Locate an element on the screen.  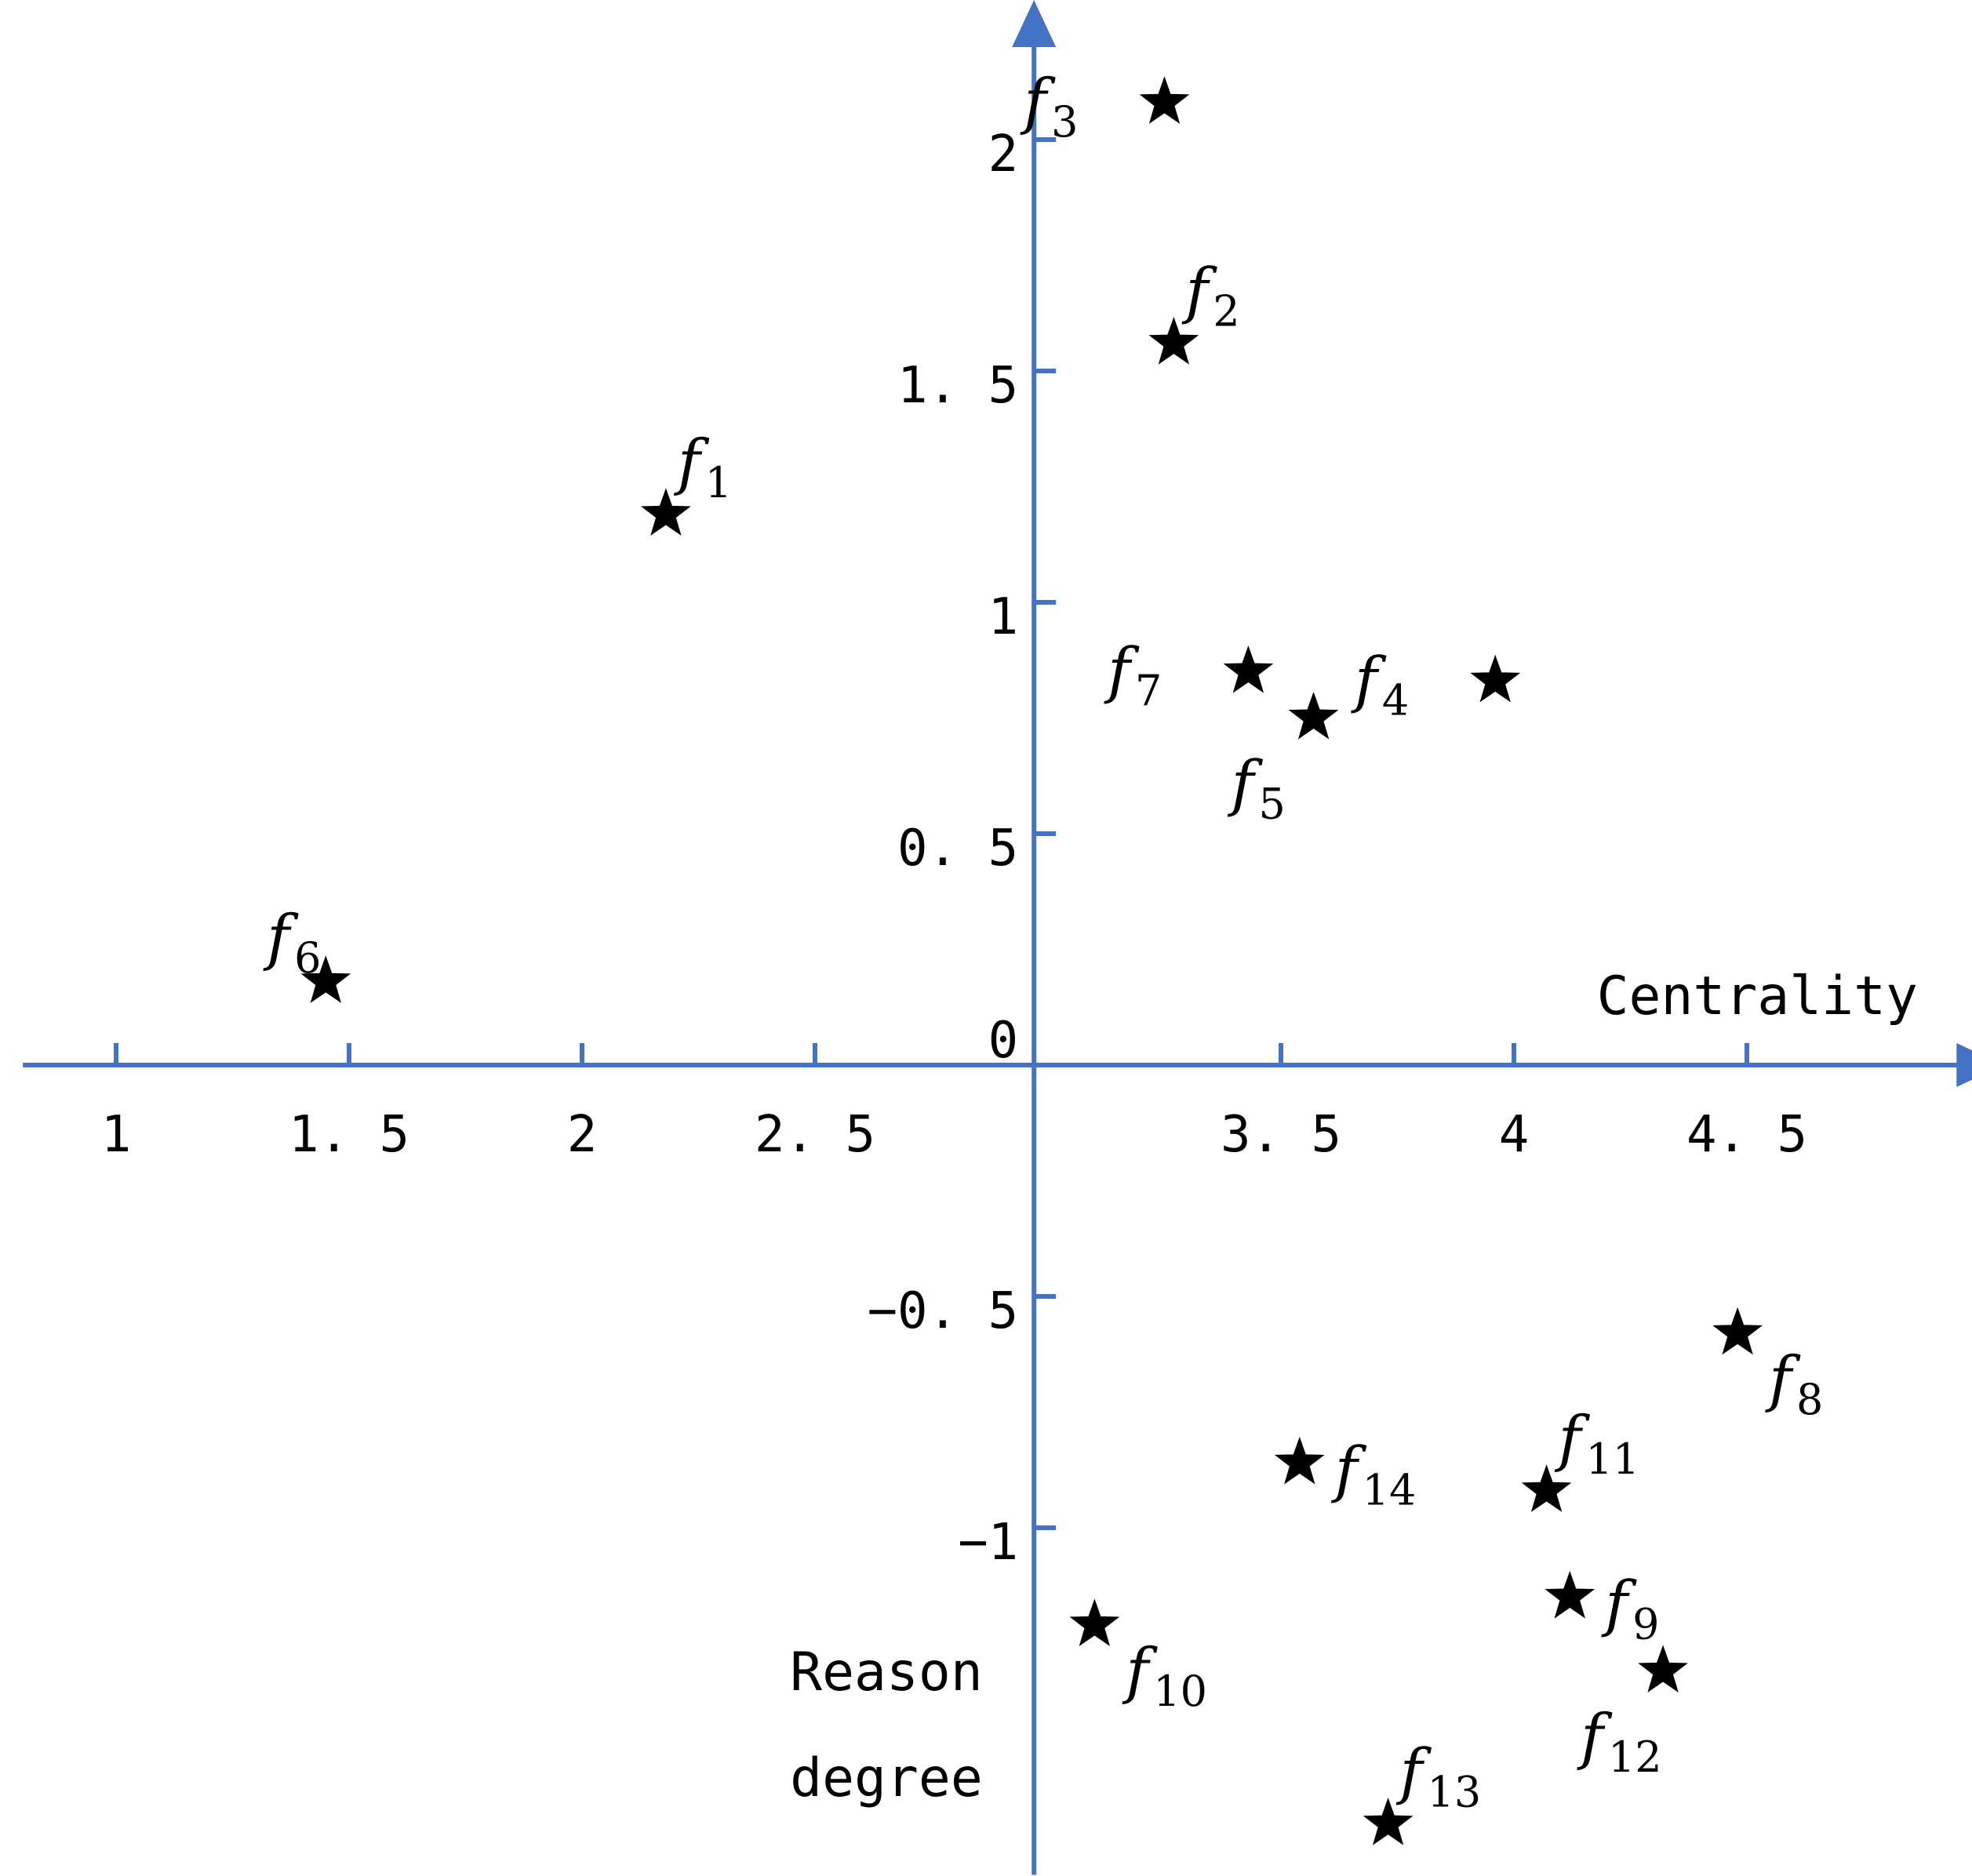
point-f10-label: f 10 is located at coordinates (1164, 1676).